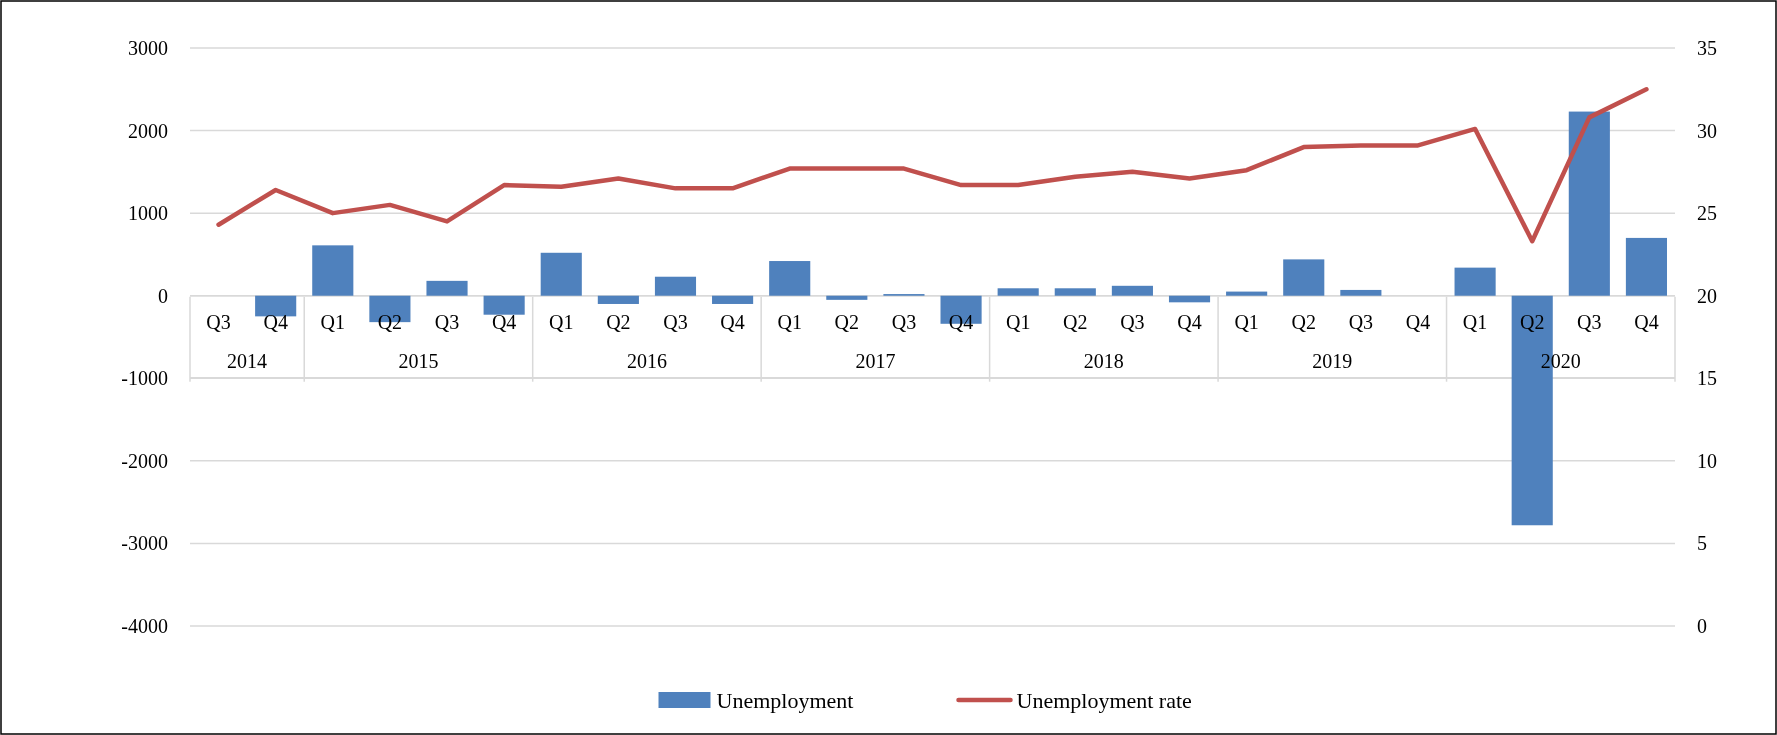 Image resolution: width=1777 pixels, height=735 pixels. I want to click on y-tick-label: -3000, so click(144, 543).